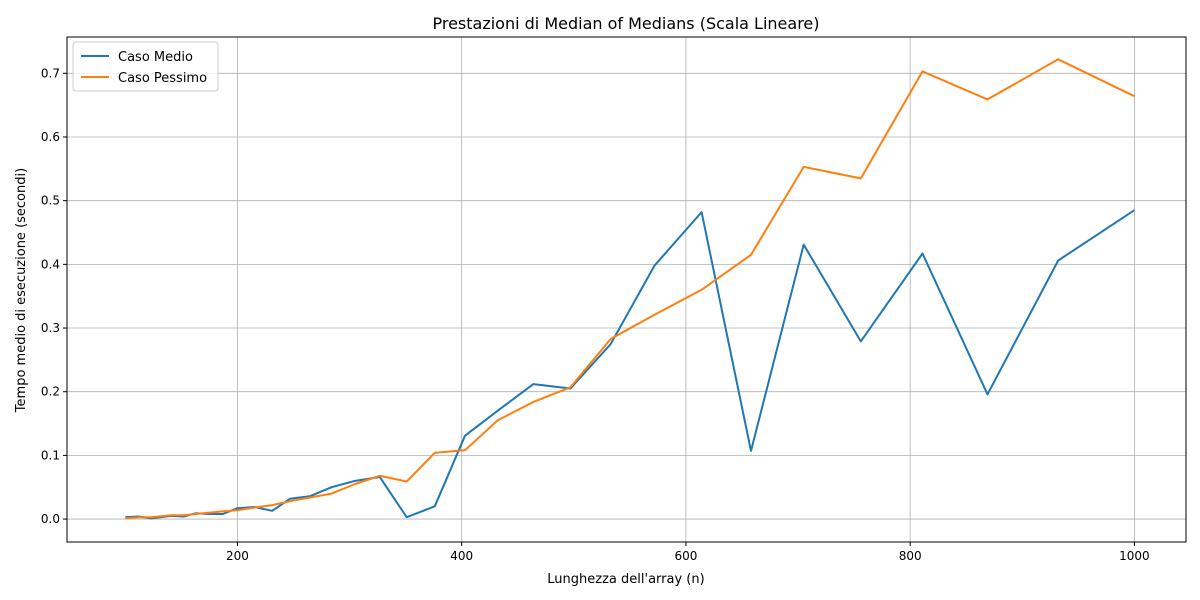 This screenshot has height=600, width=1200. Describe the element at coordinates (461, 556) in the screenshot. I see `x-tick-label: 400` at that location.